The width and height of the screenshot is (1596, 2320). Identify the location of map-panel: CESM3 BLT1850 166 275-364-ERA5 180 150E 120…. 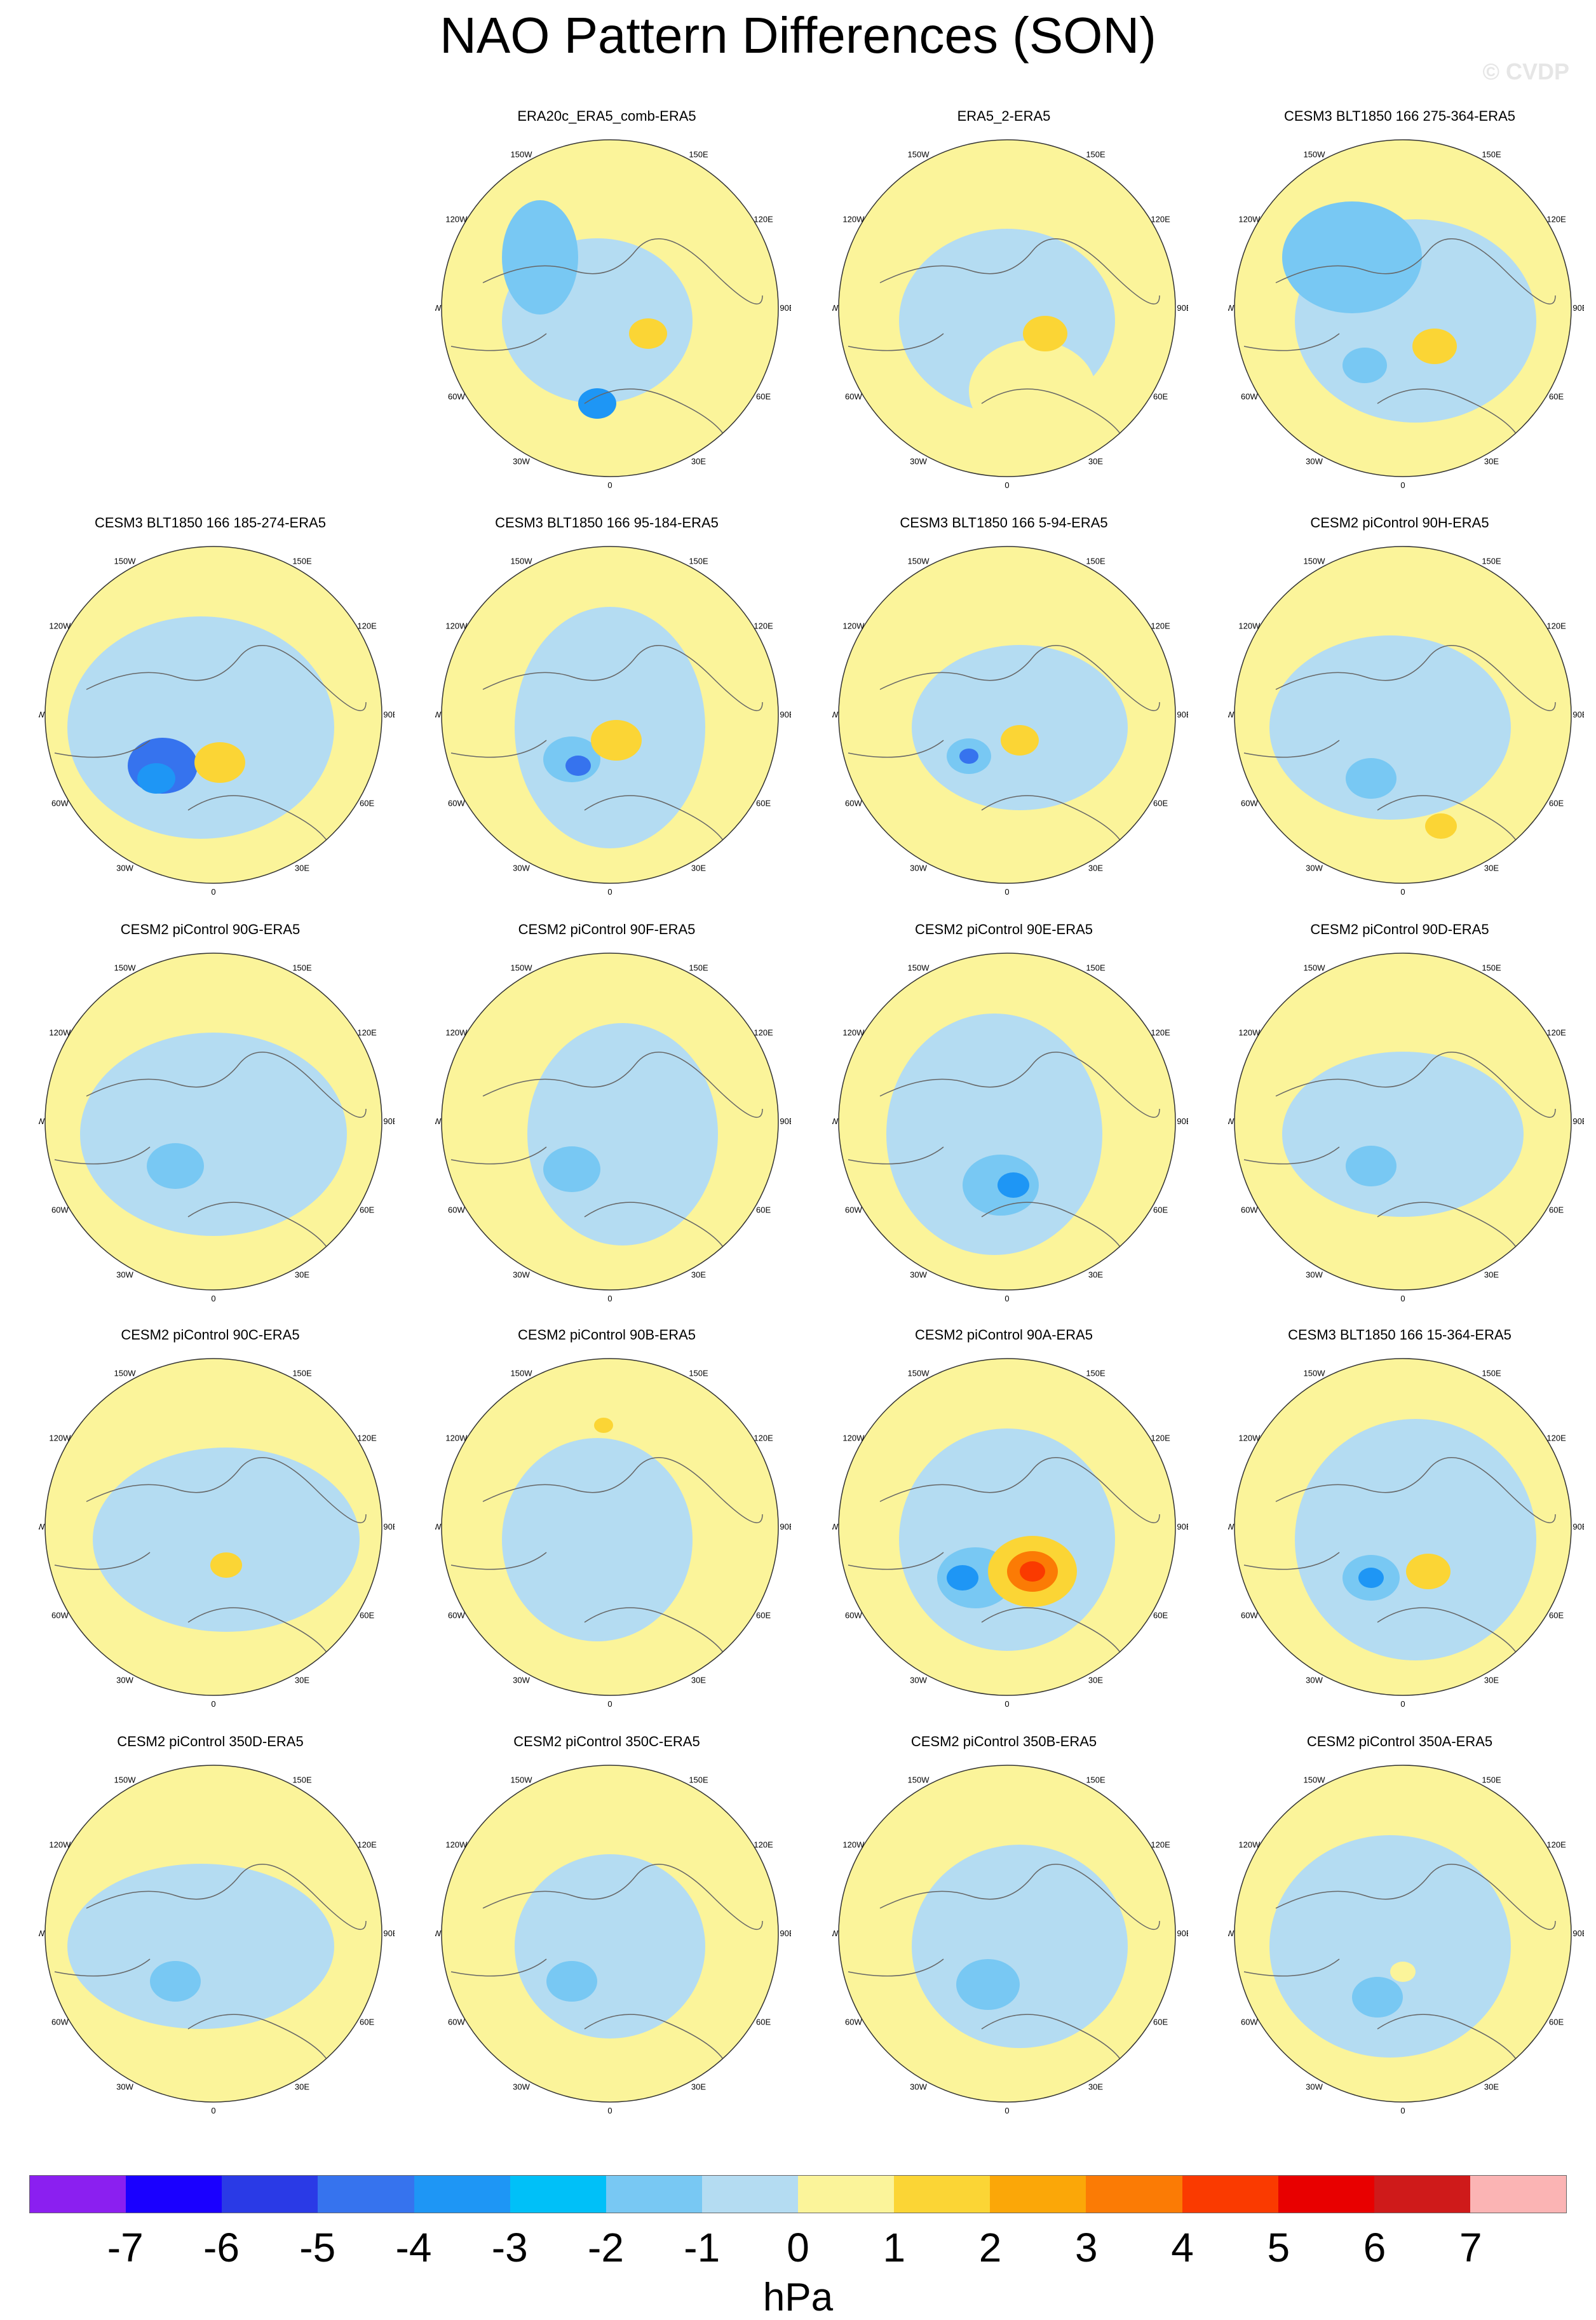
(1398, 305).